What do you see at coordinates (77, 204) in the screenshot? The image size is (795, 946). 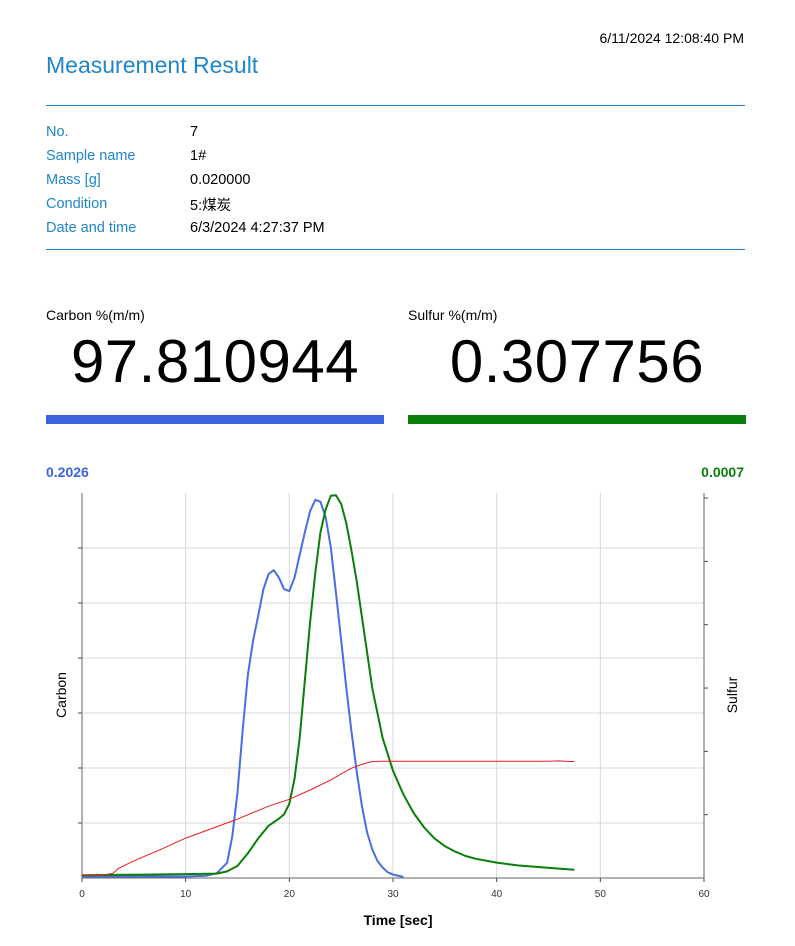 I see `info-label: Condition` at bounding box center [77, 204].